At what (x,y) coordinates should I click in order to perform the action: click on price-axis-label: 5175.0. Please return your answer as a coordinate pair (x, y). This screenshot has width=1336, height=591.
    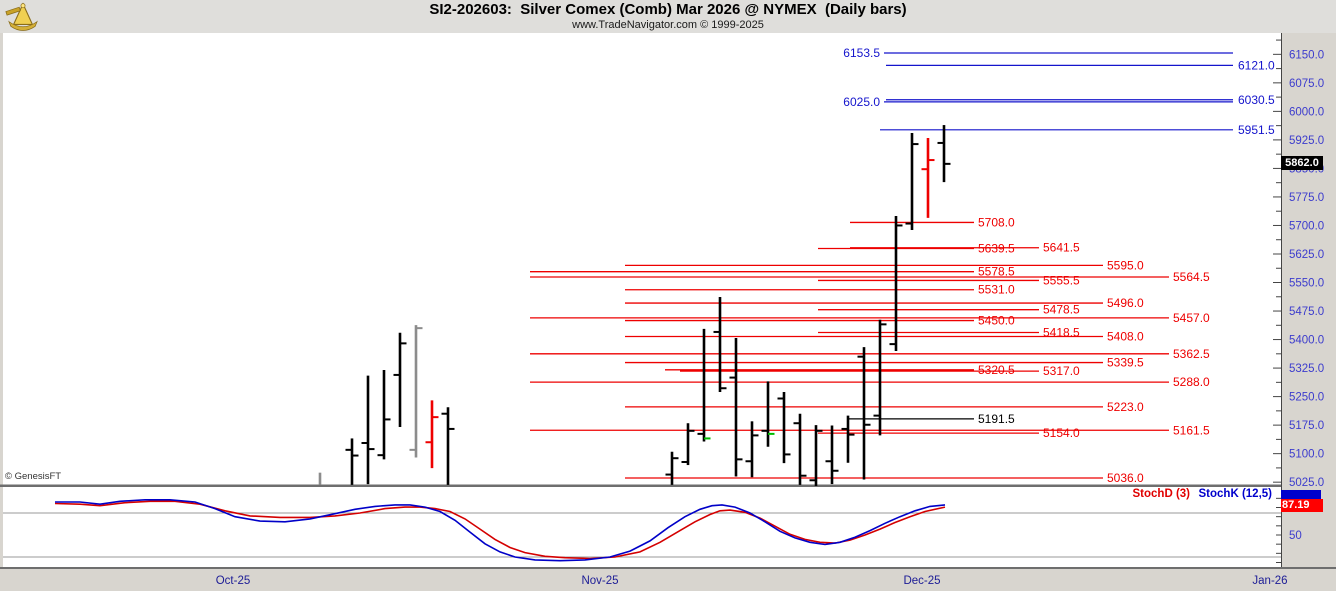
    Looking at the image, I should click on (1306, 426).